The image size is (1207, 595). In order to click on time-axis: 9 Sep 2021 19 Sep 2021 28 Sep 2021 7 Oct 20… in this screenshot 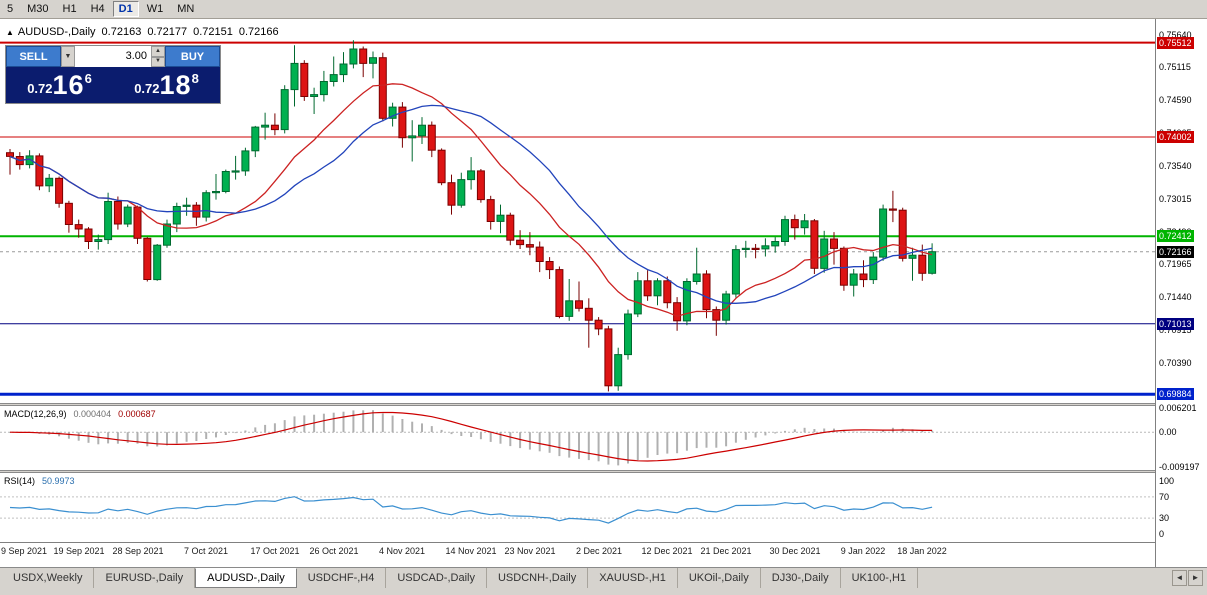, I will do `click(577, 554)`.